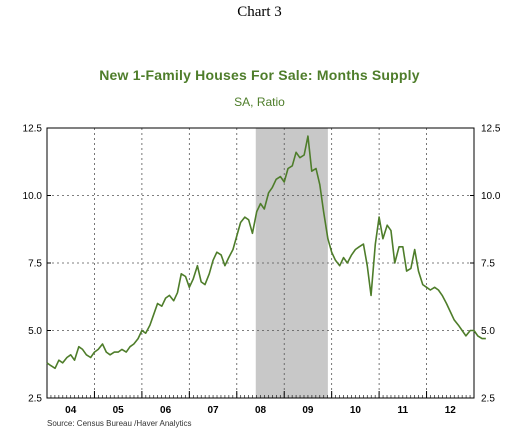 This screenshot has width=519, height=430. I want to click on y-tick-label-right: 7.5, so click(488, 264).